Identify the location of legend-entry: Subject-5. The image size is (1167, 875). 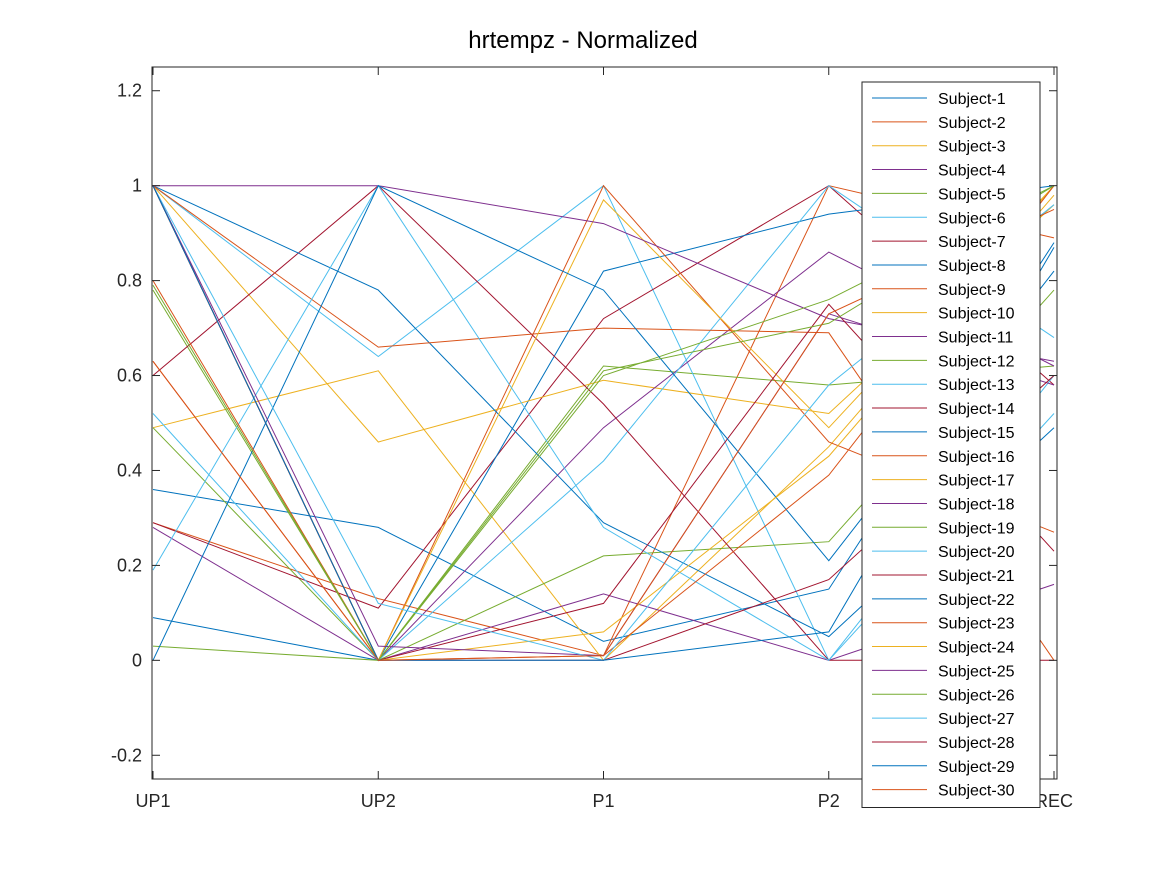
(939, 194).